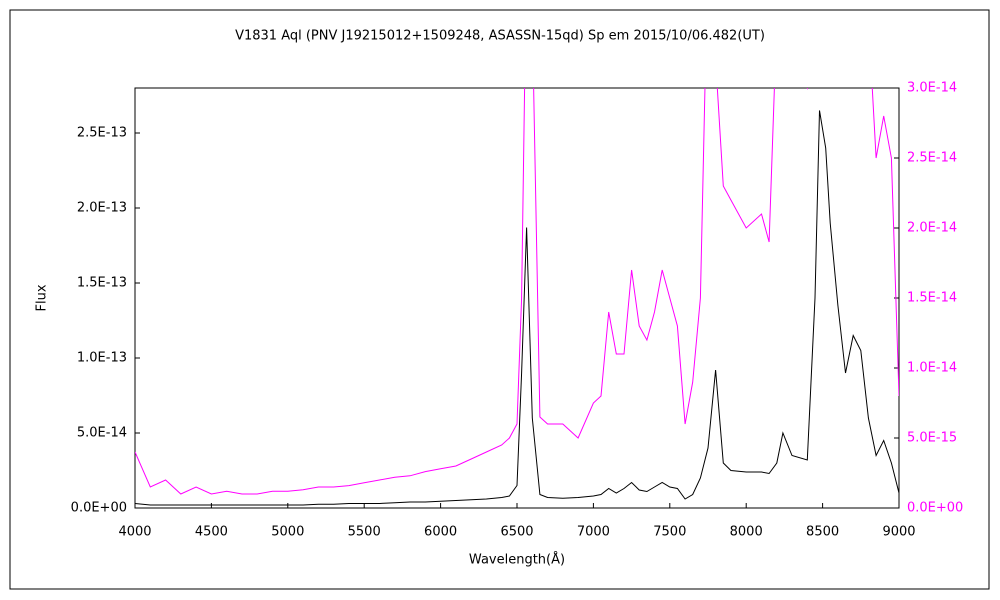 The width and height of the screenshot is (1000, 600). I want to click on y-tick-label: 0.0E+00, so click(99, 508).